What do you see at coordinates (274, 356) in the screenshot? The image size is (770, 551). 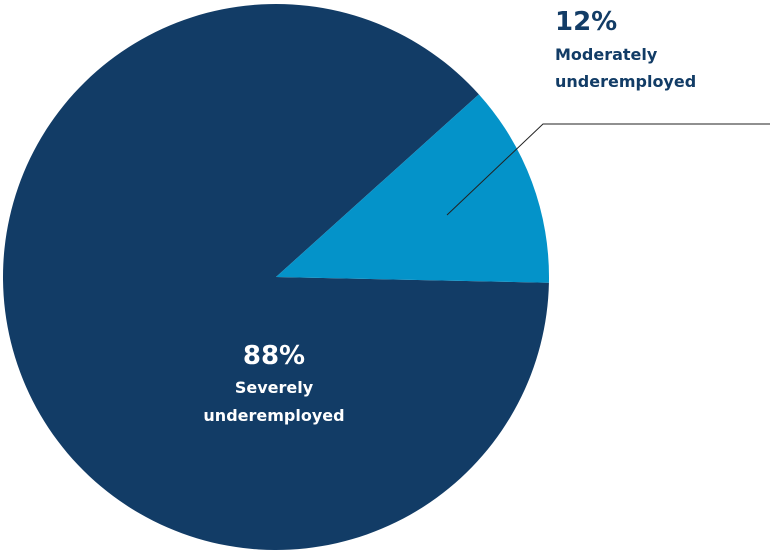 I see `slice-percent-label-severely: 88%` at bounding box center [274, 356].